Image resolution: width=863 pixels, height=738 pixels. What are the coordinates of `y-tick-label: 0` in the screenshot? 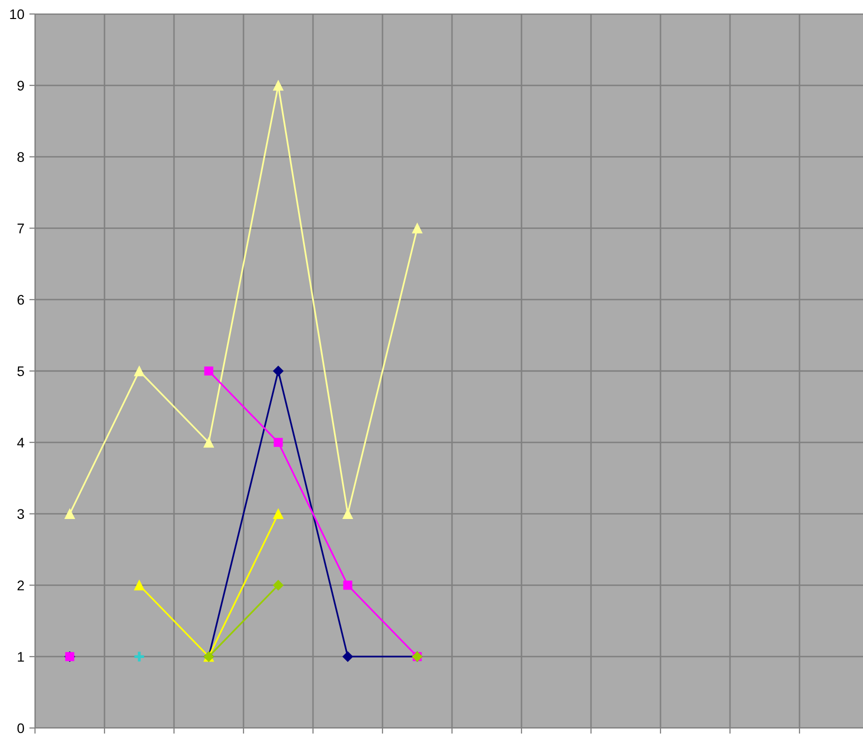 It's located at (20, 728).